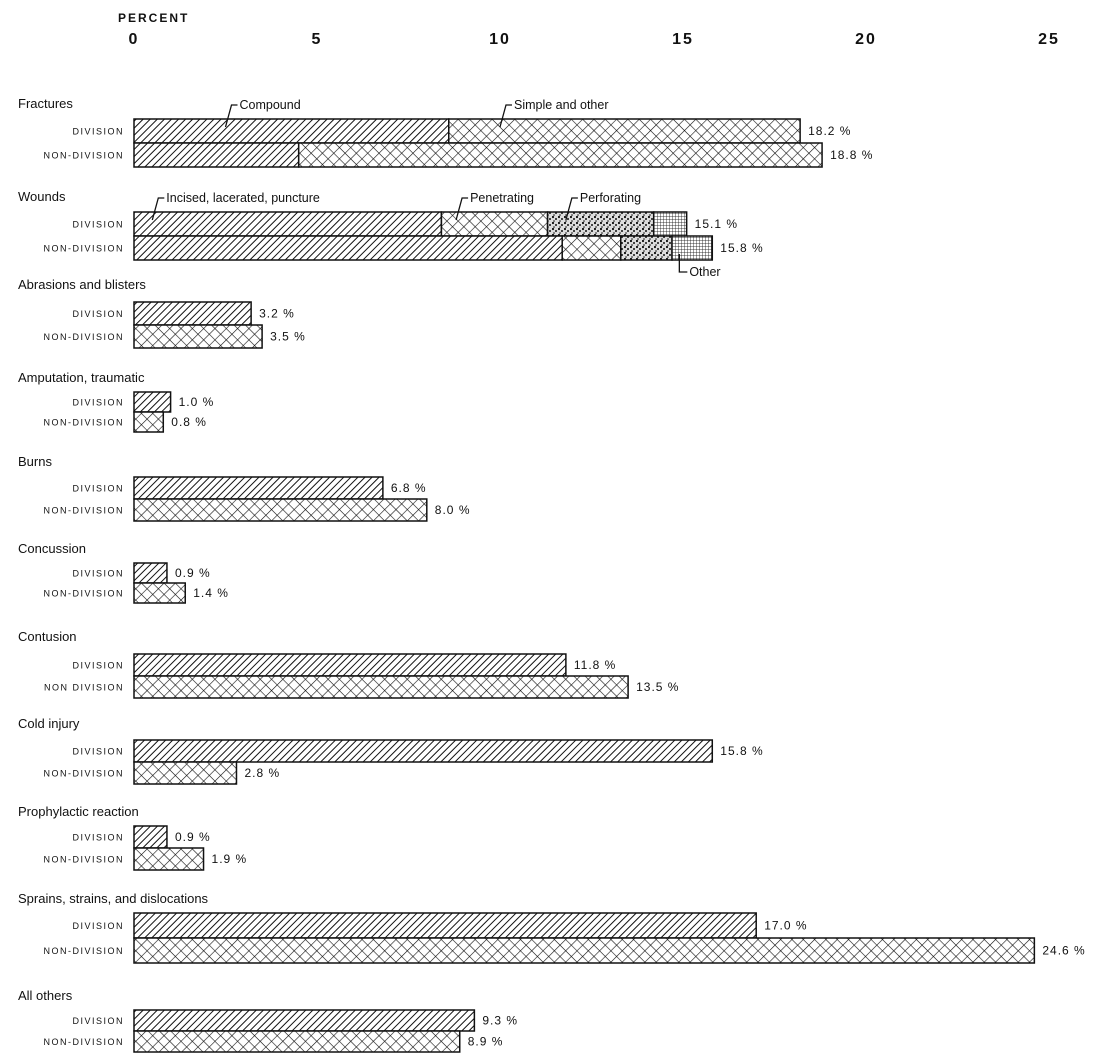  What do you see at coordinates (47, 636) in the screenshot?
I see `category-label: Contusion` at bounding box center [47, 636].